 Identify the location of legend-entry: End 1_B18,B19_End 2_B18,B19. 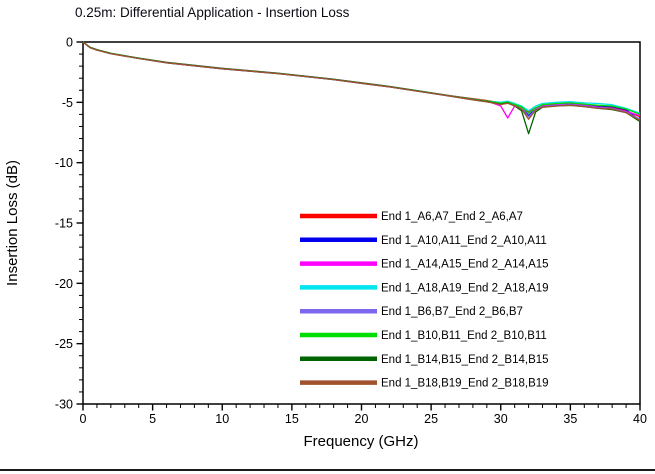
(424, 384).